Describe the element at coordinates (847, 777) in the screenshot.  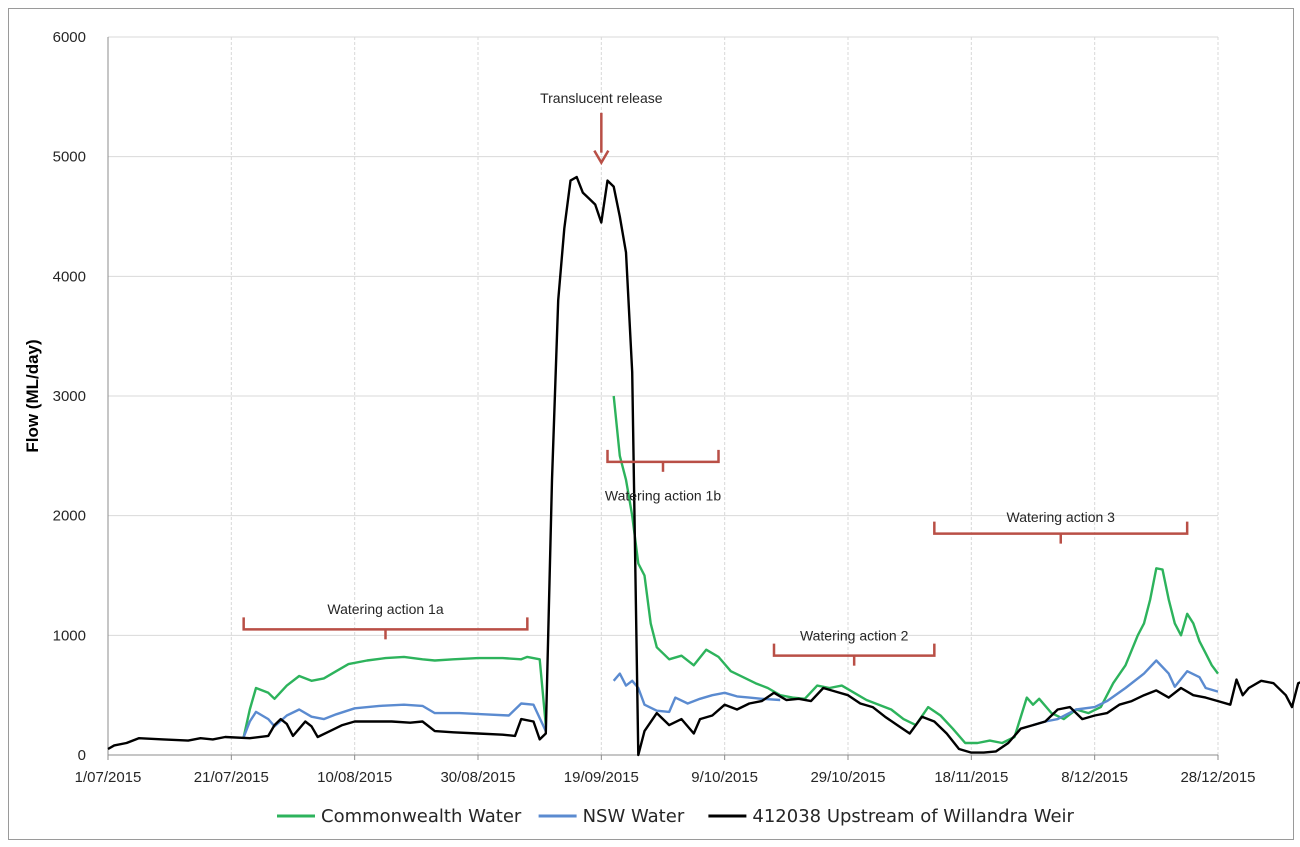
I see `x-tick-label: 29/10/2015` at that location.